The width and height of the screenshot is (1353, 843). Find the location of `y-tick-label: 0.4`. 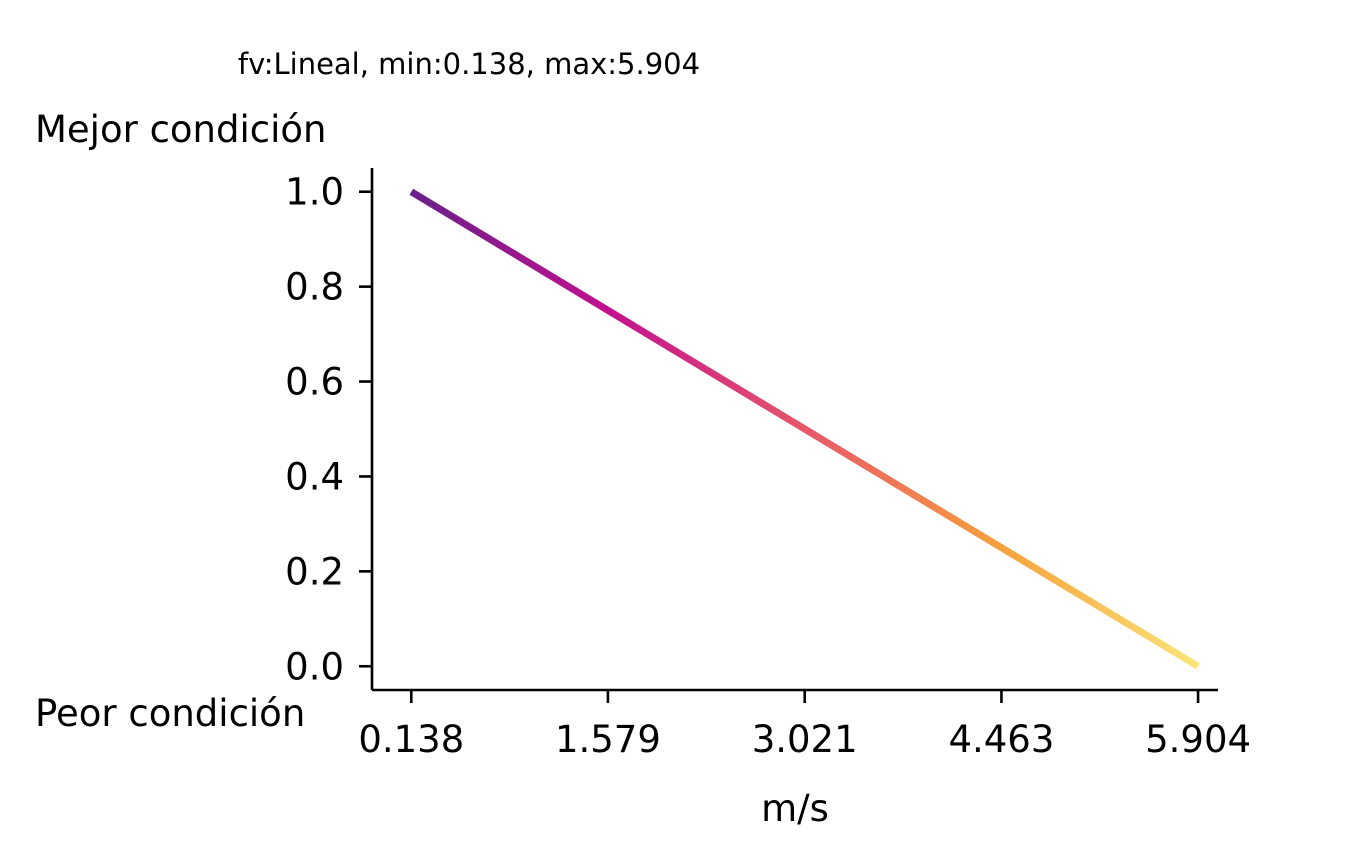

y-tick-label: 0.4 is located at coordinates (314, 476).